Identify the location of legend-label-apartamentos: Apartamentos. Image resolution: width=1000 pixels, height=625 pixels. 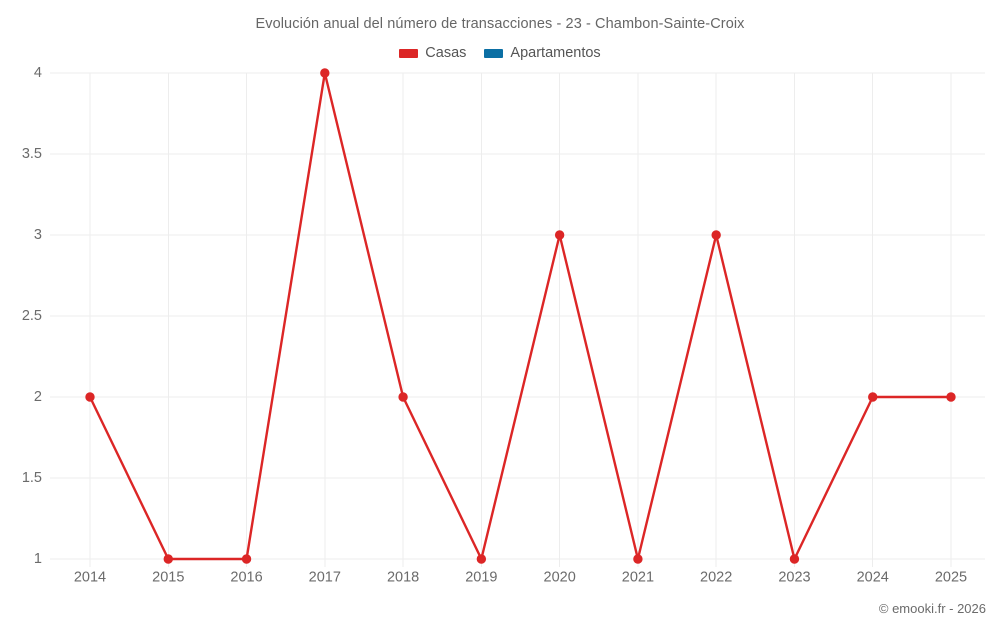
(555, 53).